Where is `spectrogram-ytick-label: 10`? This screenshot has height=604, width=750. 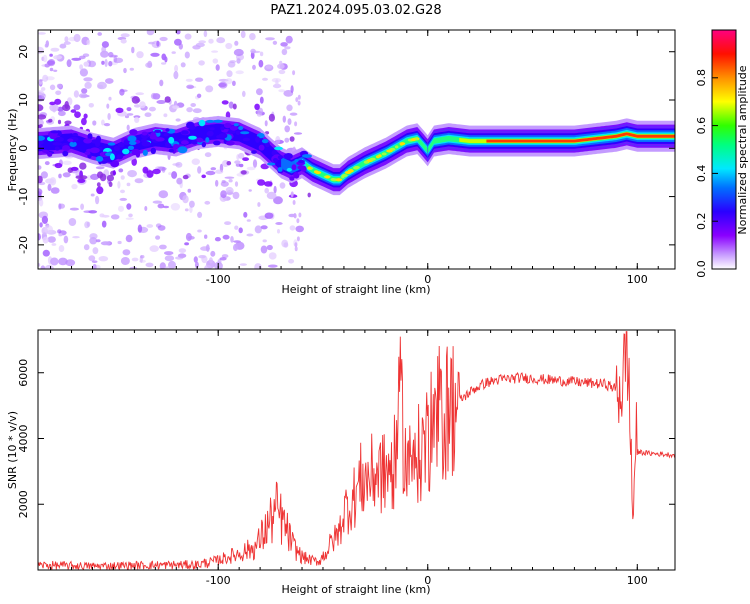
spectrogram-ytick-label: 10 is located at coordinates (23, 100).